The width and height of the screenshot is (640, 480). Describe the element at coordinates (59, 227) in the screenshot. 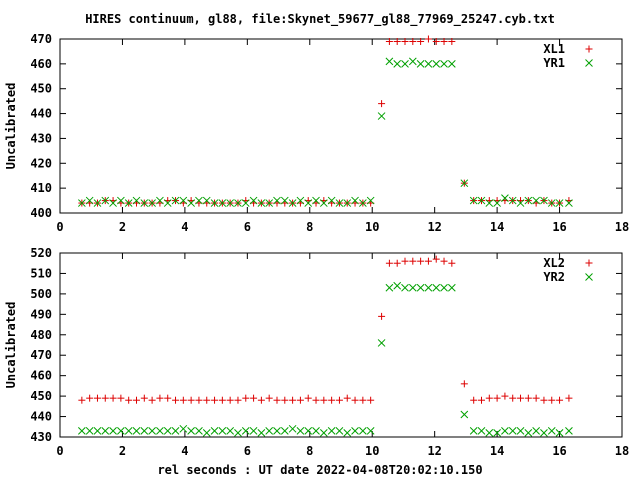

I see `x-tick-label: 0` at that location.